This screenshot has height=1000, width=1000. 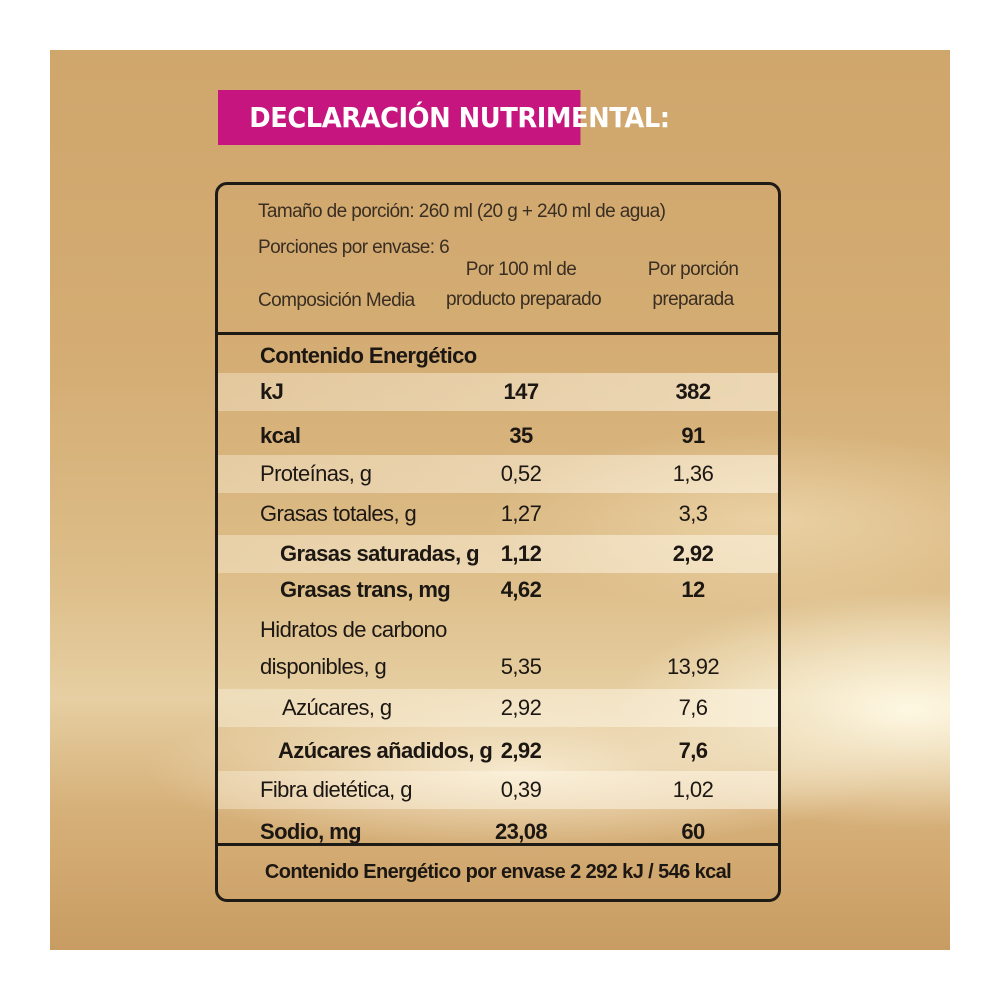 I want to click on value-per-portion: 1,02, so click(x=693, y=789).